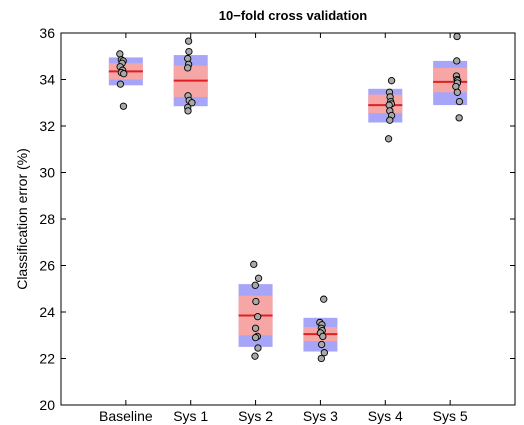 Image resolution: width=524 pixels, height=425 pixels. Describe the element at coordinates (320, 416) in the screenshot. I see `x-tick-label-sys-3: Sys 3` at that location.